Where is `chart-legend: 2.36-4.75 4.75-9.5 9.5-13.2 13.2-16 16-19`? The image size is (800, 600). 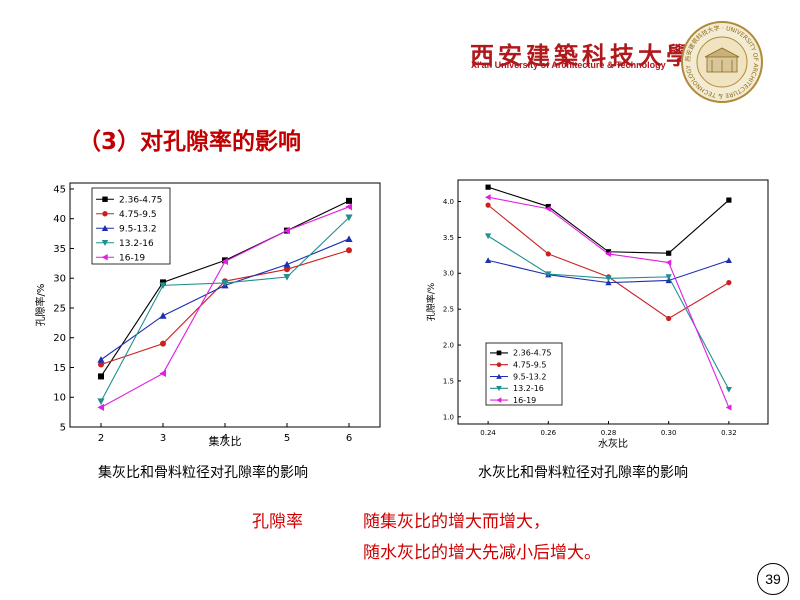
chart-legend: 2.36-4.75 4.75-9.5 9.5-13.2 13.2-16 16-19 is located at coordinates (524, 374).